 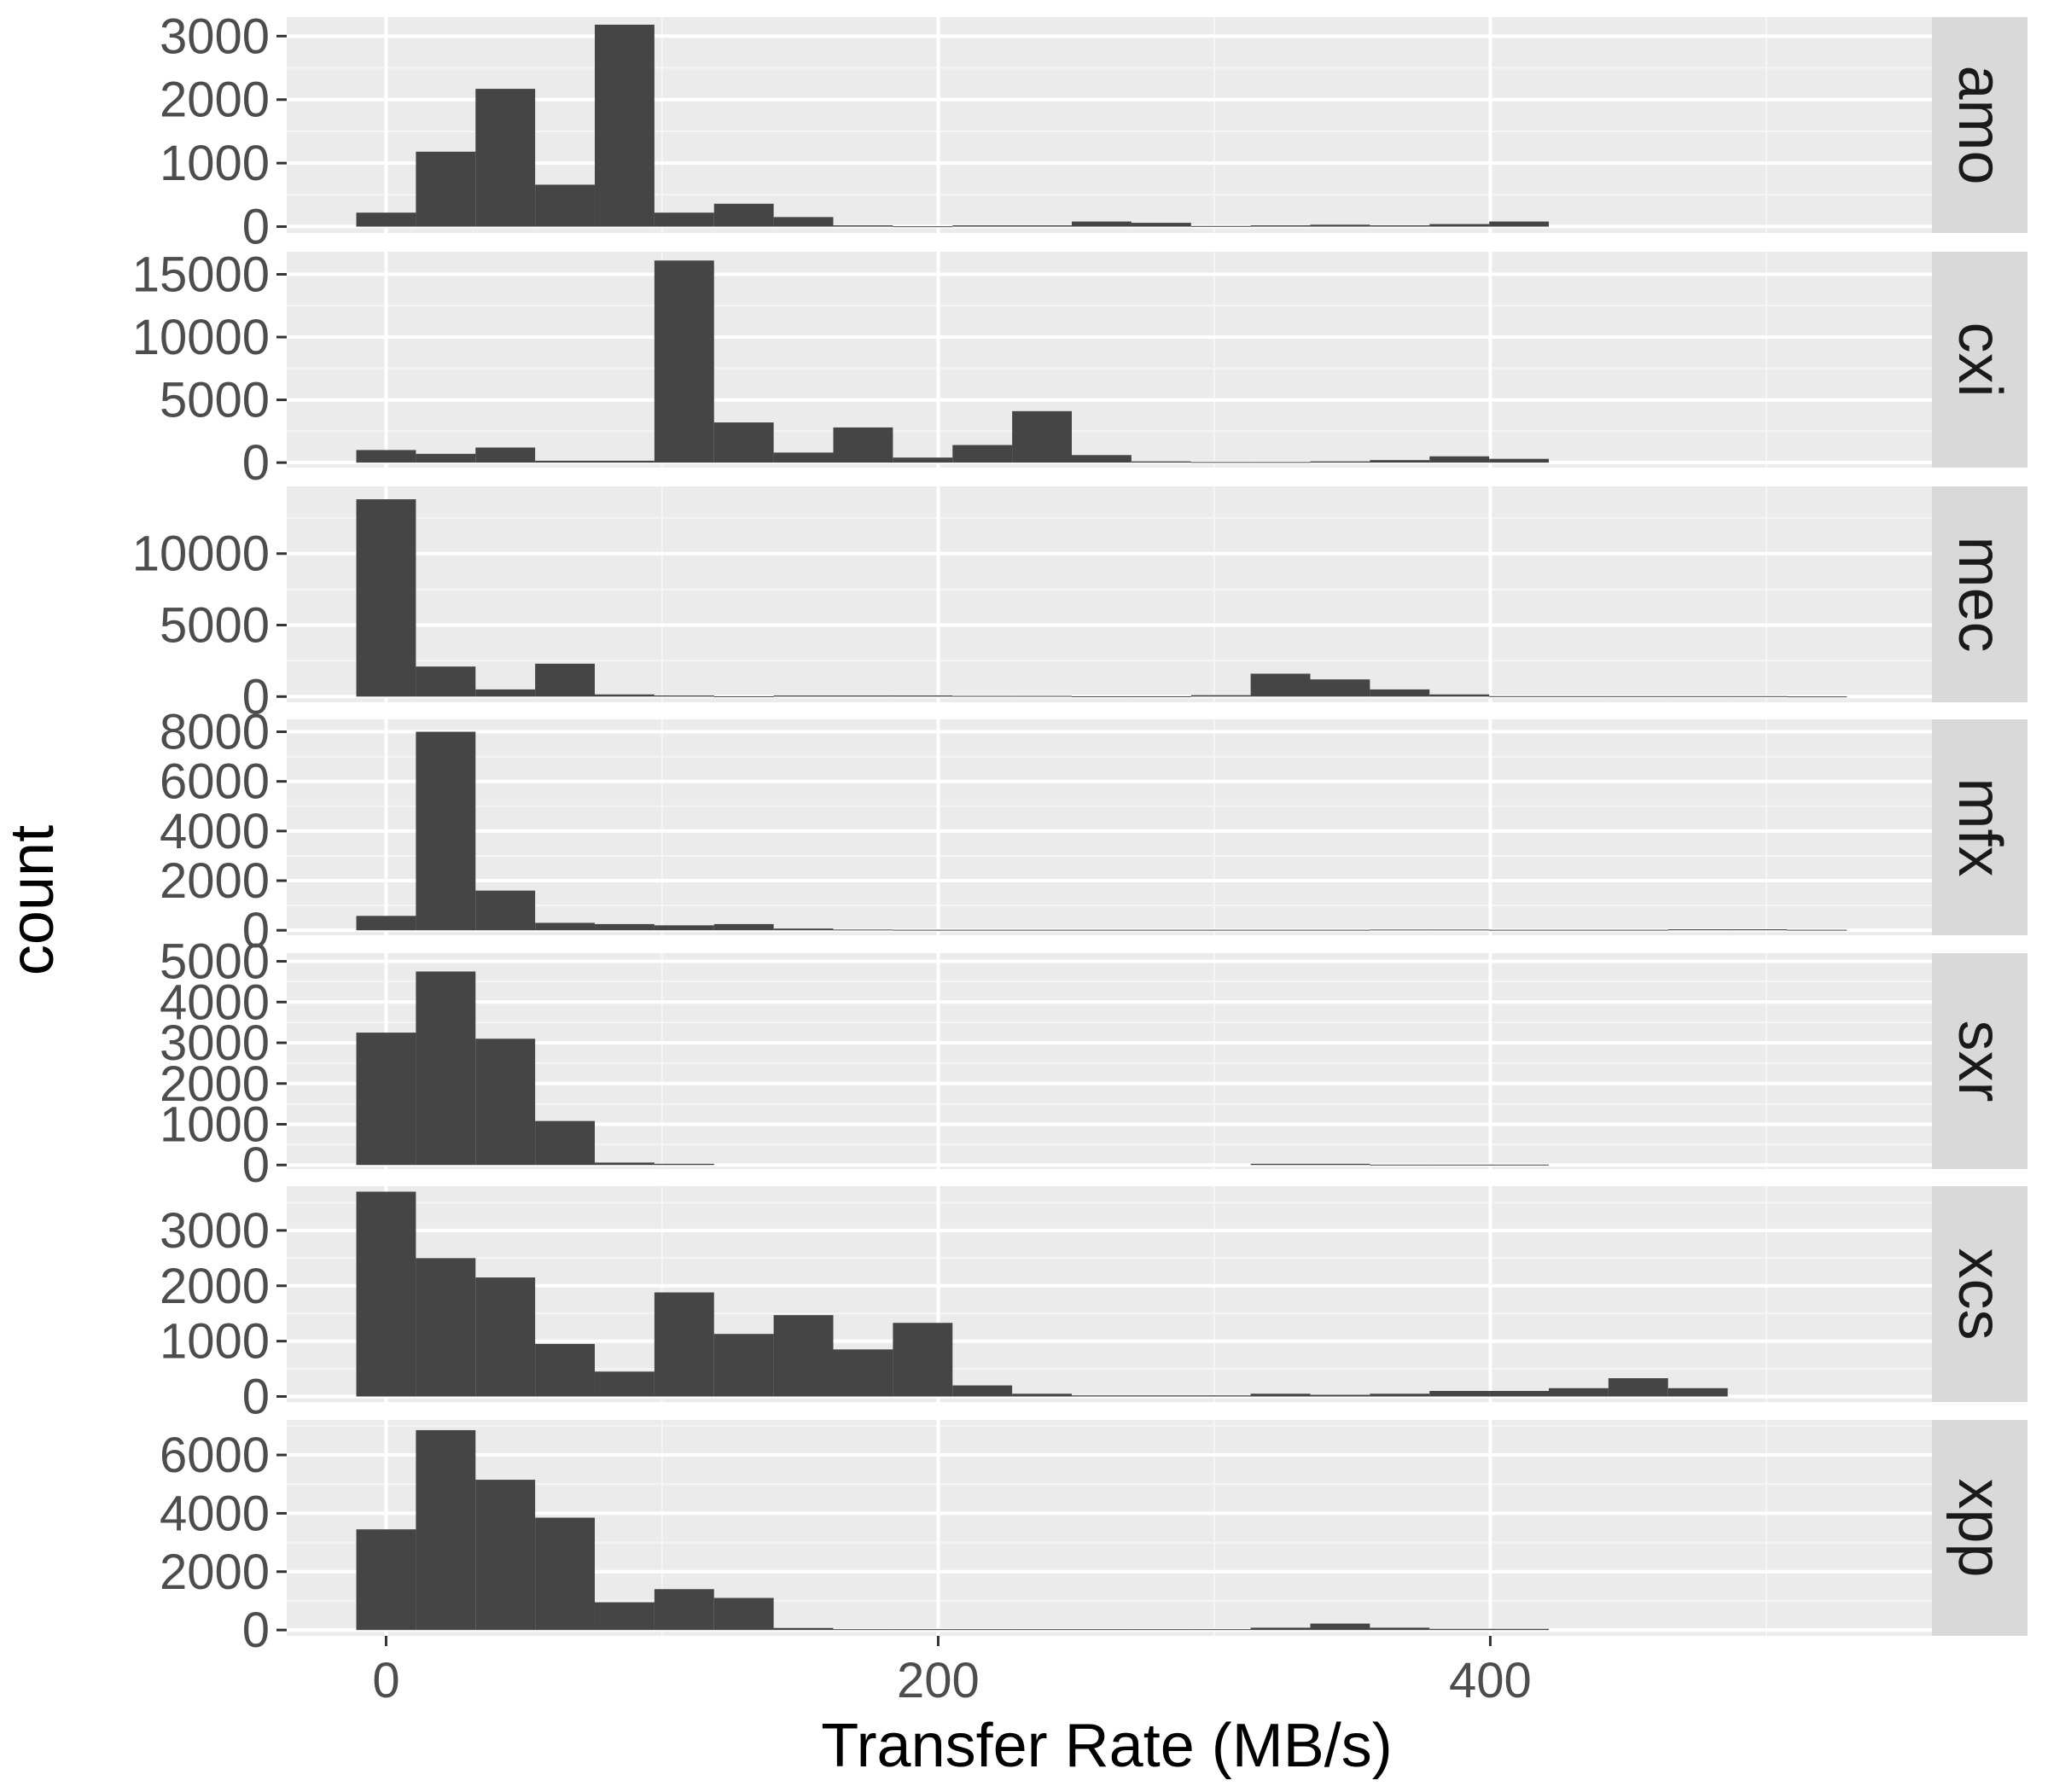 I want to click on y-tick-label: 8000, so click(x=215, y=732).